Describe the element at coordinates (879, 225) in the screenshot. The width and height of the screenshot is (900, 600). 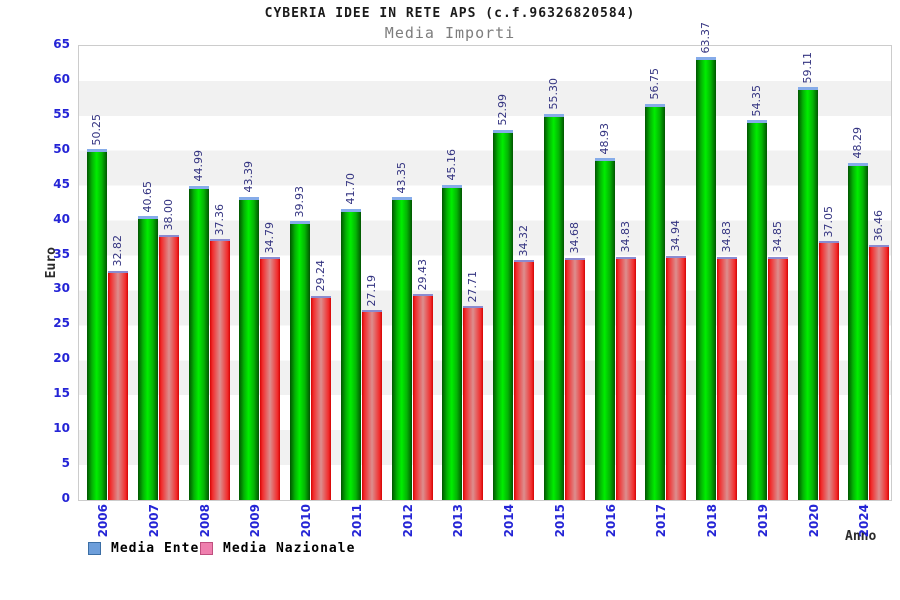
I see `bar-value-label: 36.46` at that location.